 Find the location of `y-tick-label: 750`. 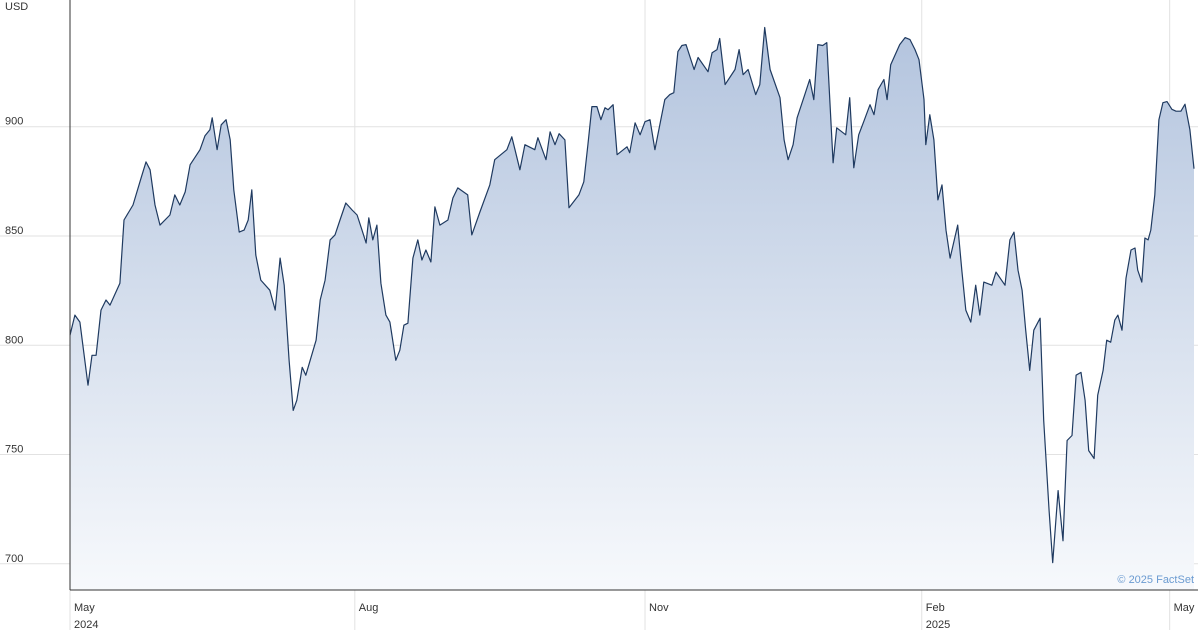

y-tick-label: 750 is located at coordinates (14, 450).